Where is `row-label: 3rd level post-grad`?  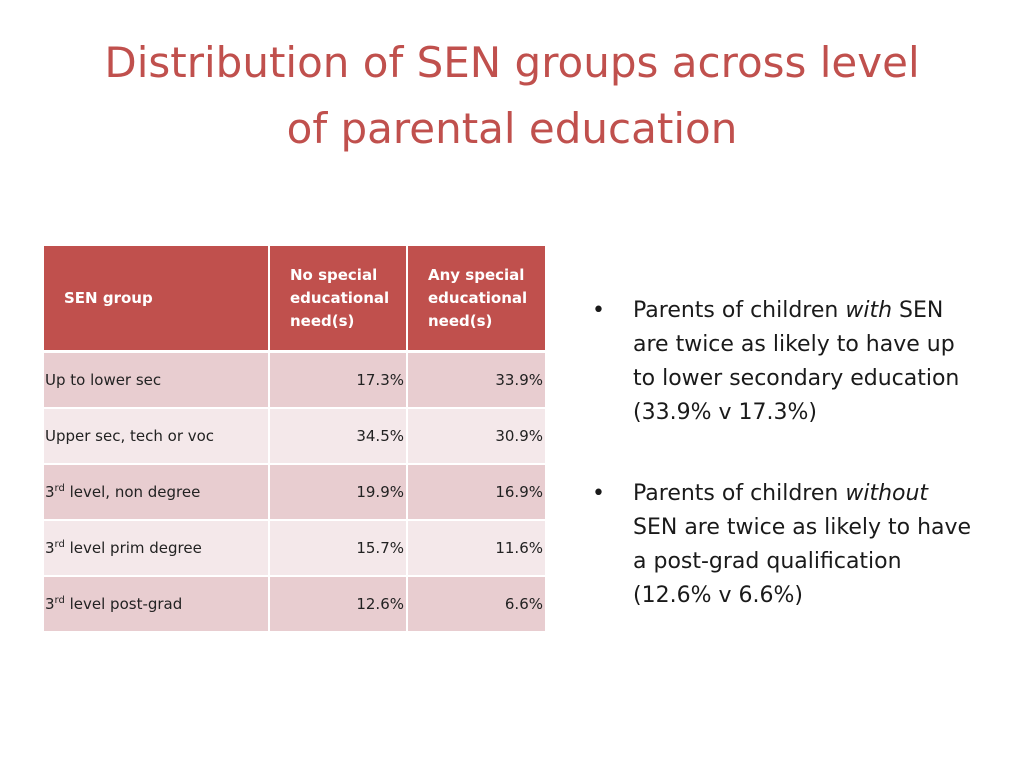
row-label: 3rd level post-grad is located at coordinates (157, 604).